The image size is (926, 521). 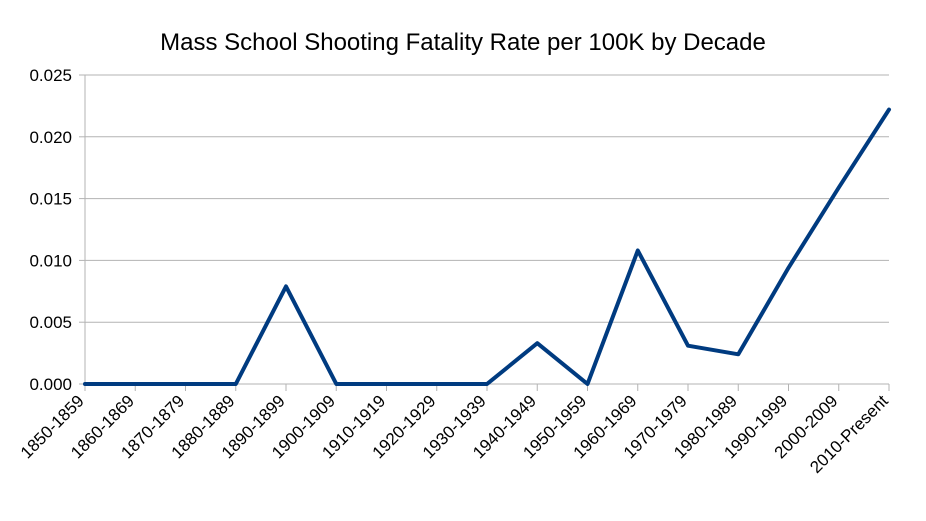 What do you see at coordinates (50, 322) in the screenshot?
I see `y-tick-label: 0.005` at bounding box center [50, 322].